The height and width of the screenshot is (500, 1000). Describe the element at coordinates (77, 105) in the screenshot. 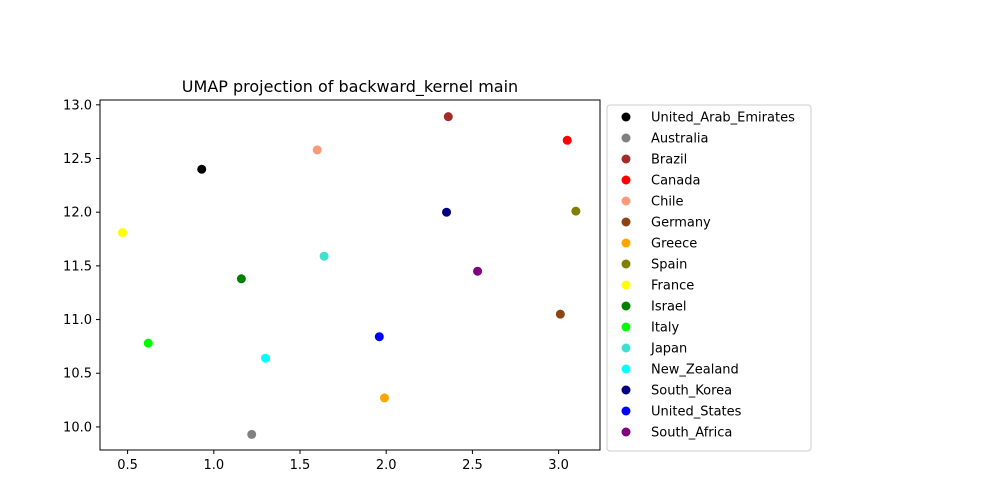

I see `y-tick-label: 13.0` at that location.